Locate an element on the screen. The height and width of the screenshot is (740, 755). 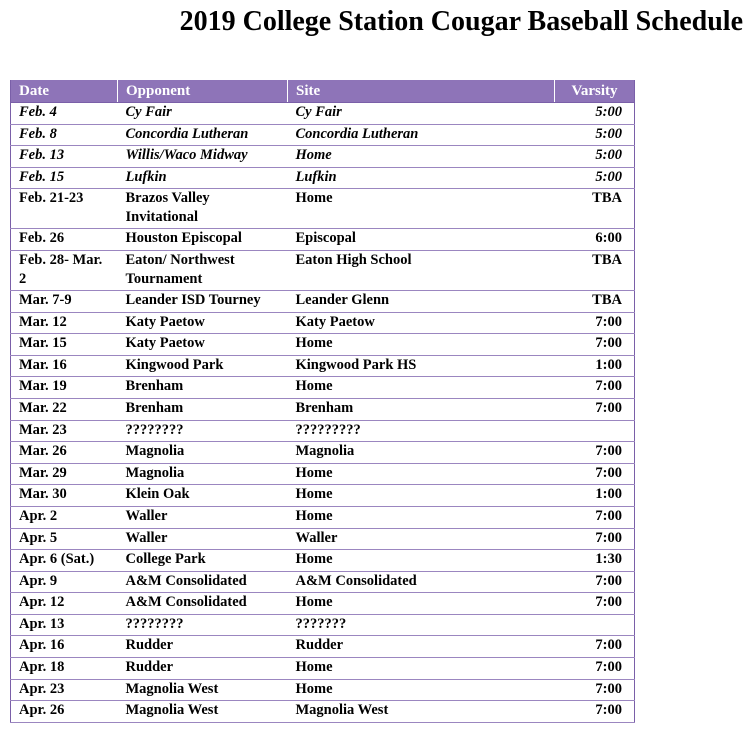
table-row: Apr. 6 (Sat.) College Park Home 1:30 is located at coordinates (322, 560).